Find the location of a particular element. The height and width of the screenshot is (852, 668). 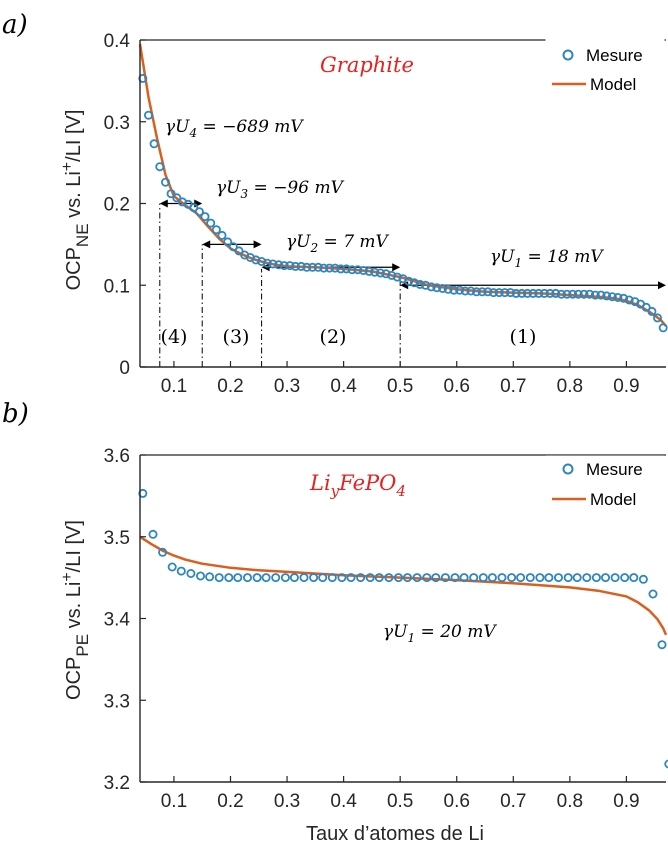

panel-b-annotation-u1-post: = 20 mV is located at coordinates (456, 632).